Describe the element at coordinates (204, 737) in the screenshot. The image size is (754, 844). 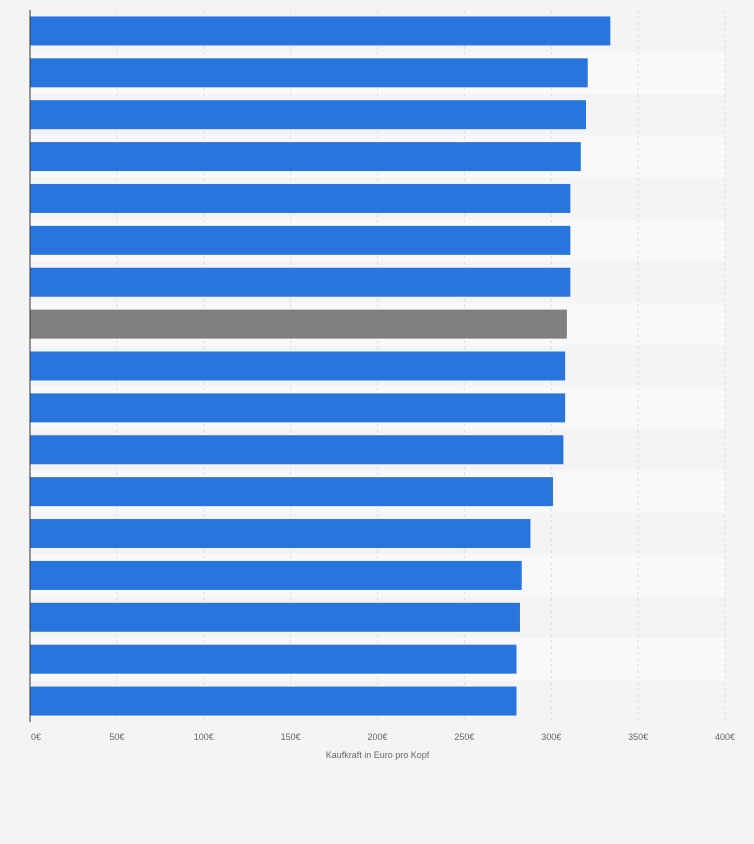
I see `x-tick-label: 100€` at that location.